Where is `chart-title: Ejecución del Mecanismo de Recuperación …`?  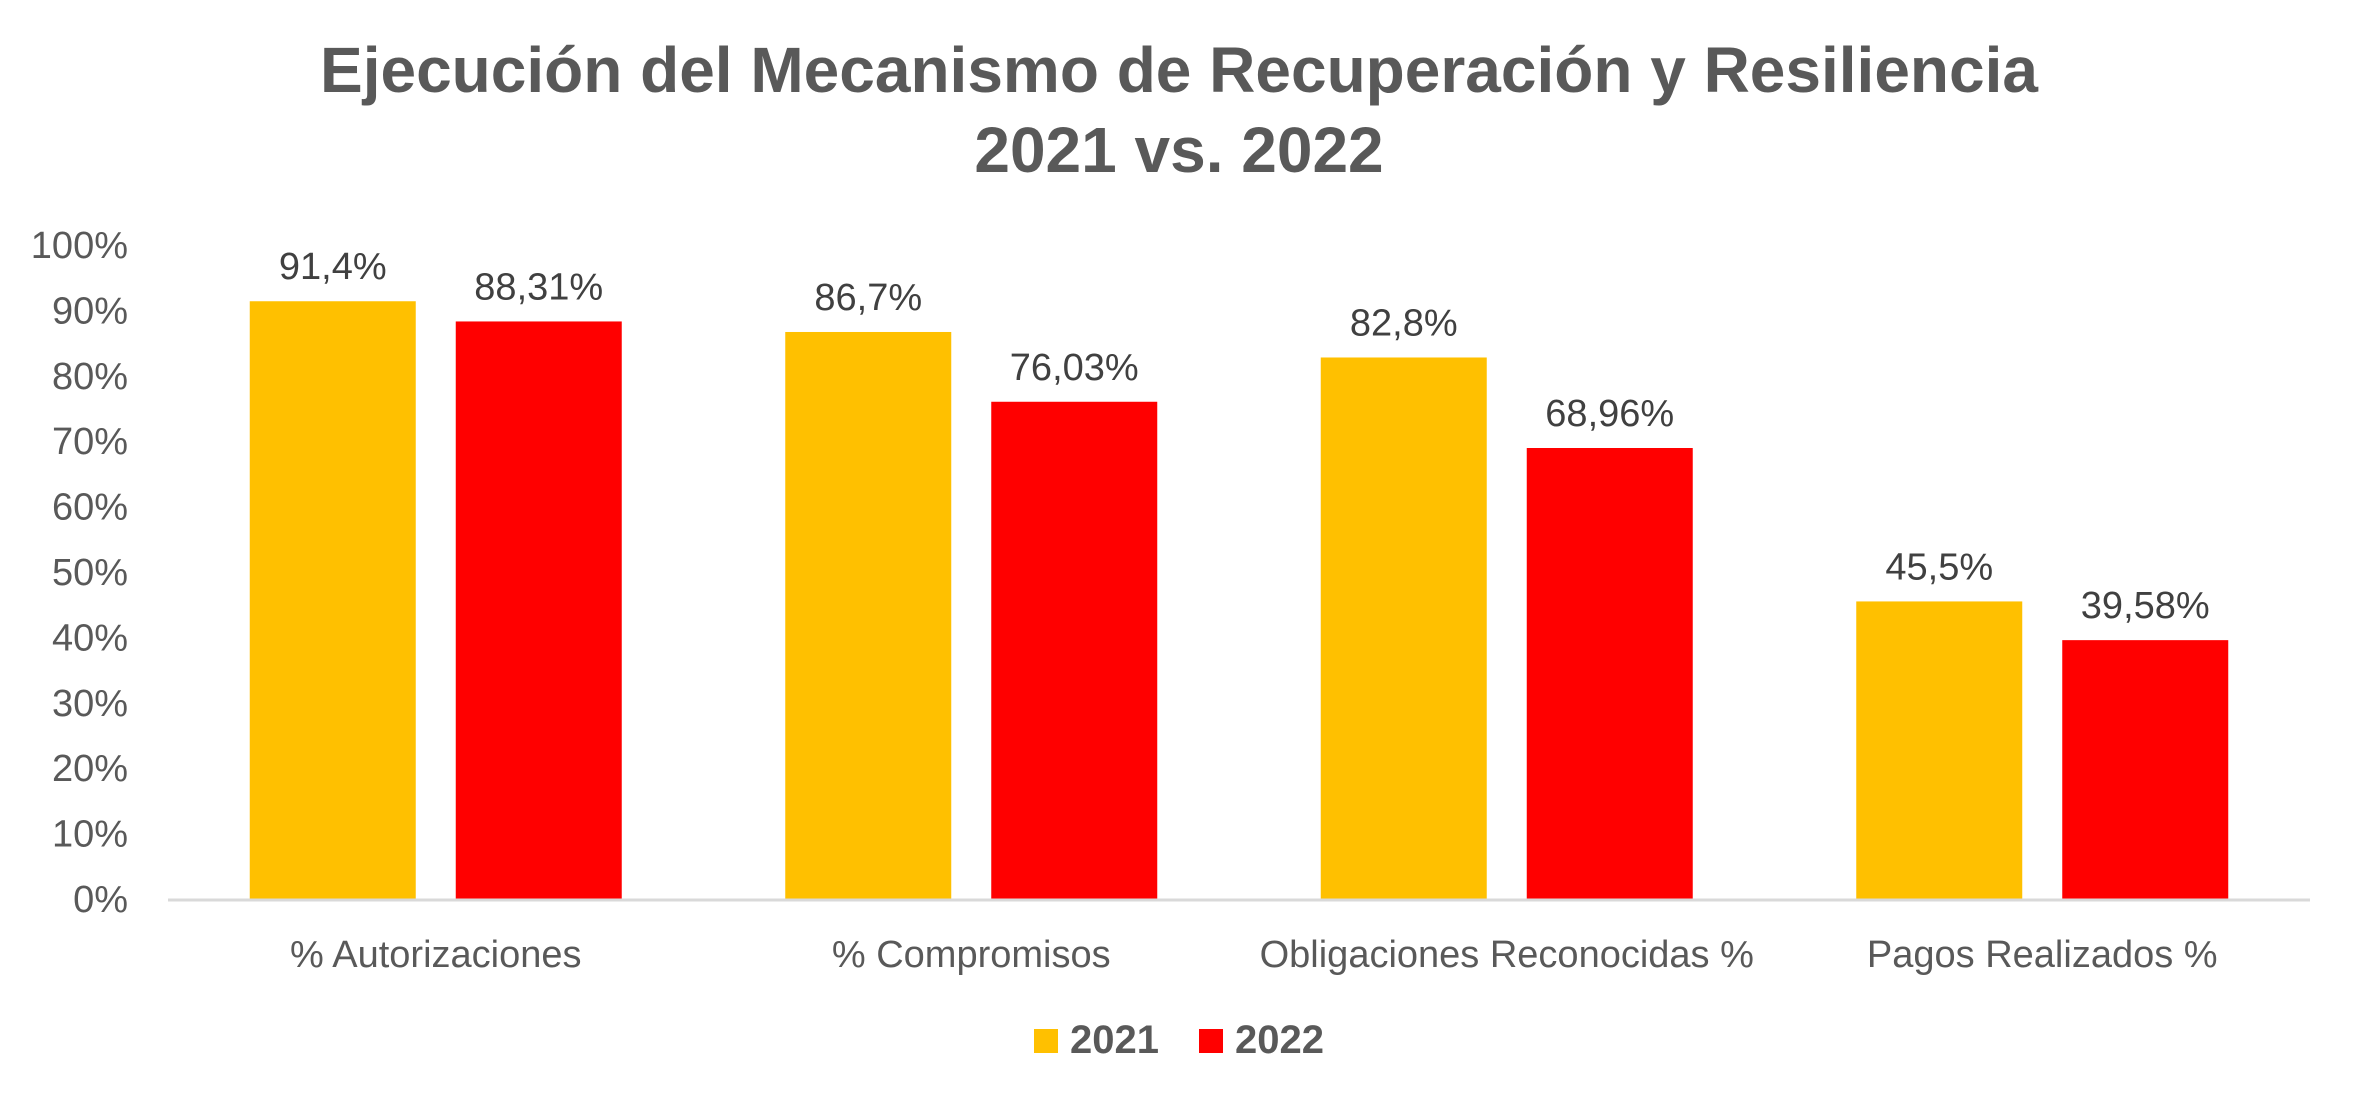
chart-title: Ejecución del Mecanismo de Recuperación … is located at coordinates (1179, 110).